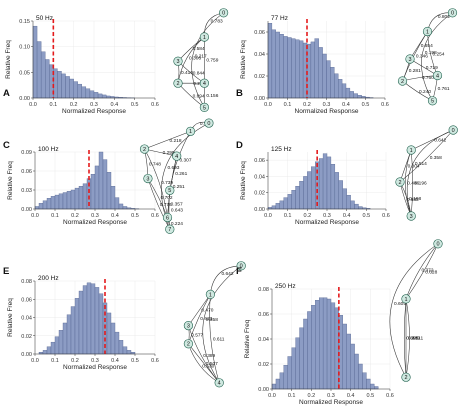 This screenshot has width=474, height=412. Describe the element at coordinates (24, 73) in the screenshot. I see `y-tick-label: 0.05` at that location.